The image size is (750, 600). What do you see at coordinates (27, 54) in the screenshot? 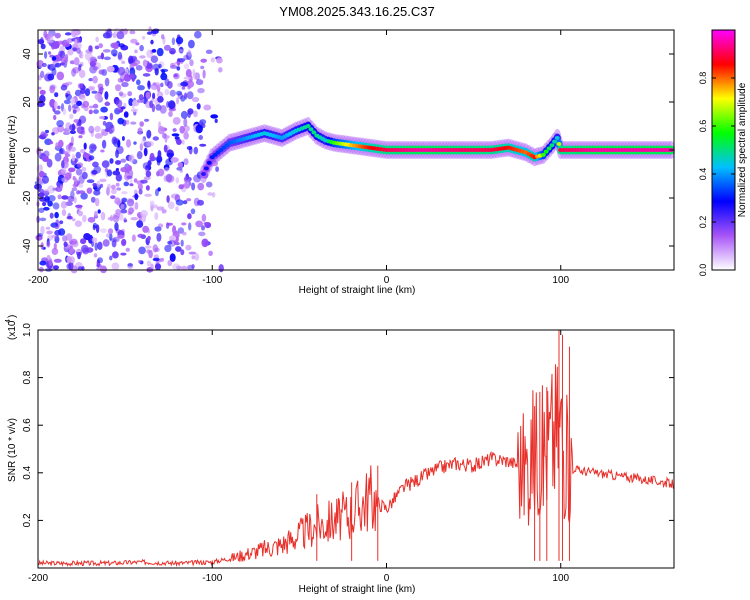
I see `y-tick-label: 40` at bounding box center [27, 54].